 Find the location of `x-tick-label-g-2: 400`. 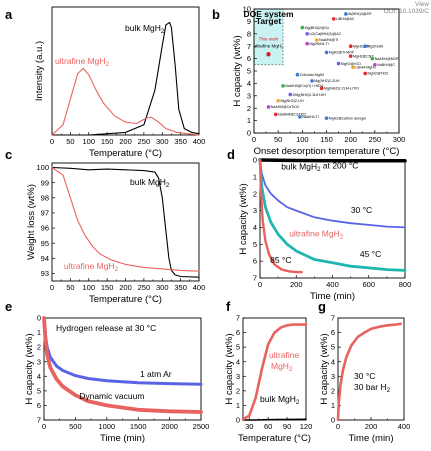

x-tick-label-g-2: 400 is located at coordinates (404, 426).